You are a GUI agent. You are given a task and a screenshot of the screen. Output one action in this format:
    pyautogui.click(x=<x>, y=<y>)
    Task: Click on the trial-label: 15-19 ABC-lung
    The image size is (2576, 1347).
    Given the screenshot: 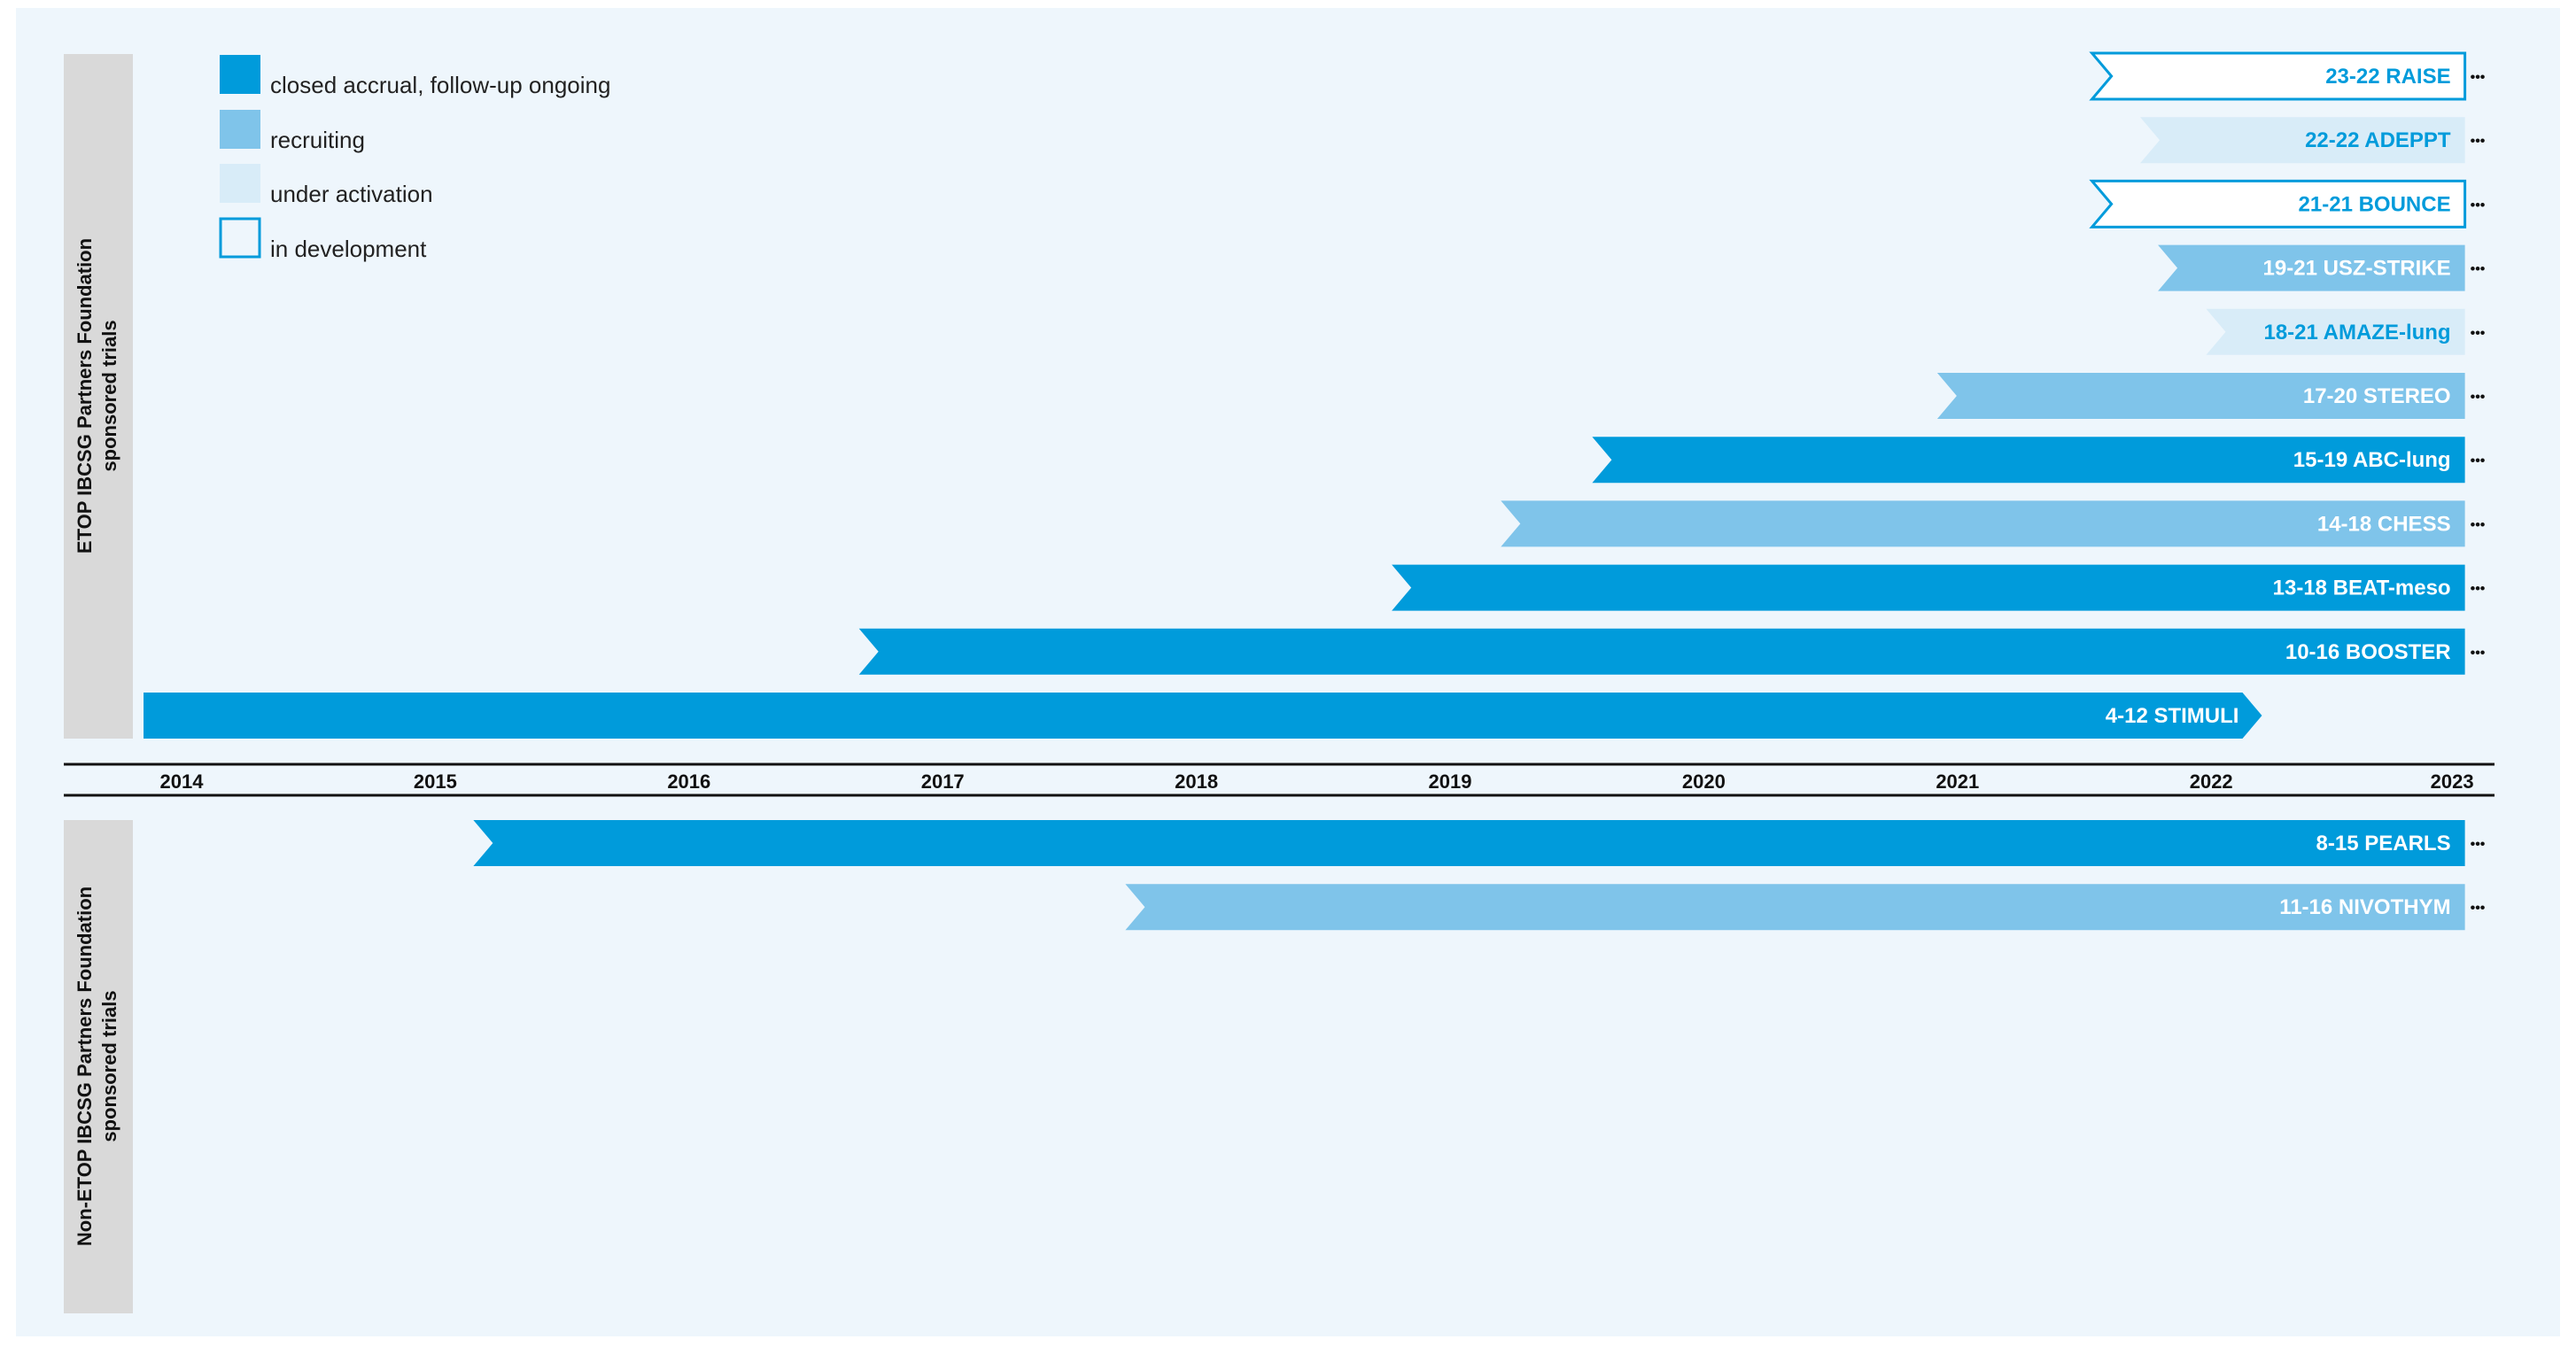 What is the action you would take?
    pyautogui.click(x=2372, y=460)
    